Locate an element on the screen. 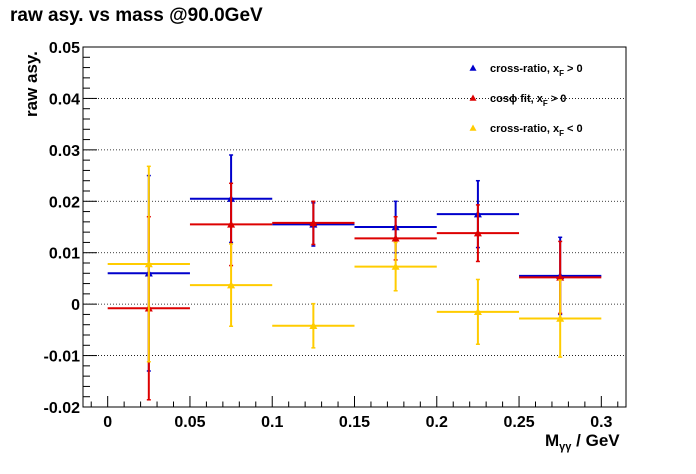 This screenshot has width=696, height=474. x-tick-label: 0 is located at coordinates (107, 422).